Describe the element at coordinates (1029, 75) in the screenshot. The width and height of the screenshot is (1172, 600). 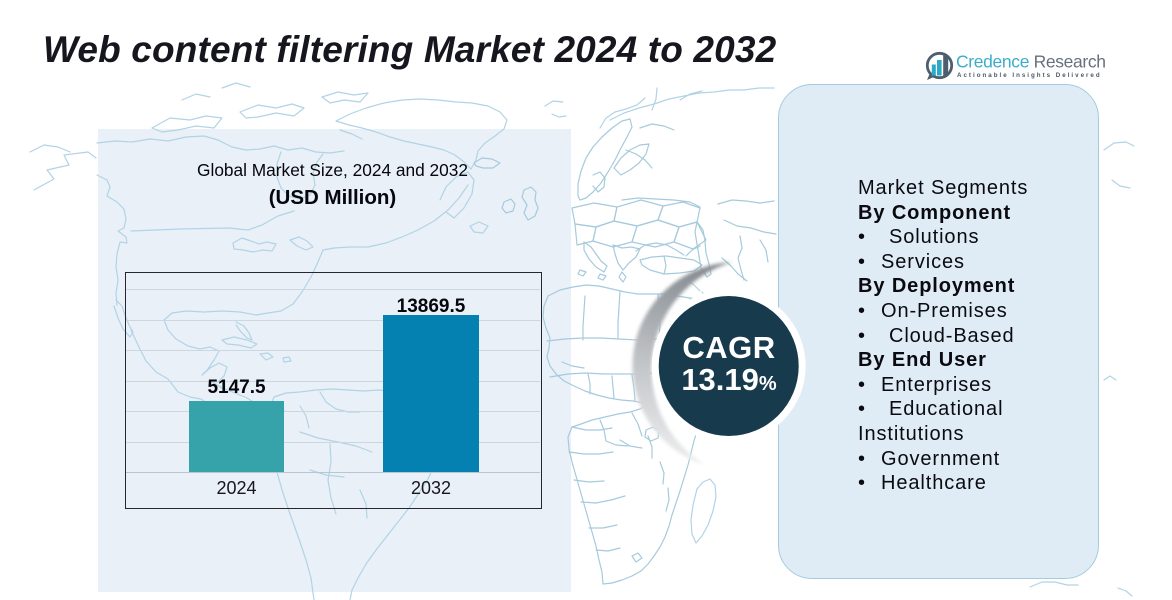
I see `svg-text: Actionable Insights Delivered` at that location.